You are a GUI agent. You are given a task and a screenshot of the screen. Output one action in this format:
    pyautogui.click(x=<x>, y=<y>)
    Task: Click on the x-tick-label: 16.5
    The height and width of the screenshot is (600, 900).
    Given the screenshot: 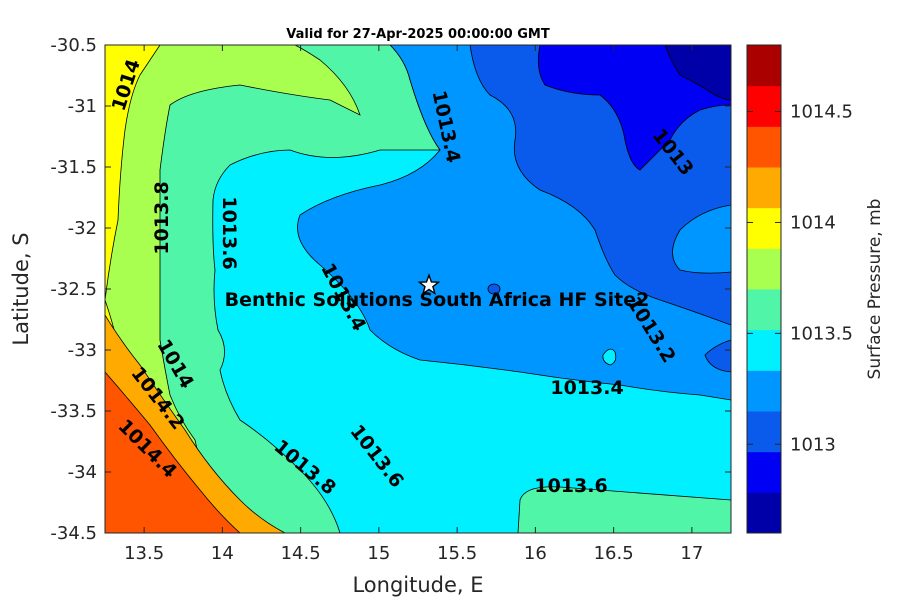 What is the action you would take?
    pyautogui.click(x=614, y=553)
    